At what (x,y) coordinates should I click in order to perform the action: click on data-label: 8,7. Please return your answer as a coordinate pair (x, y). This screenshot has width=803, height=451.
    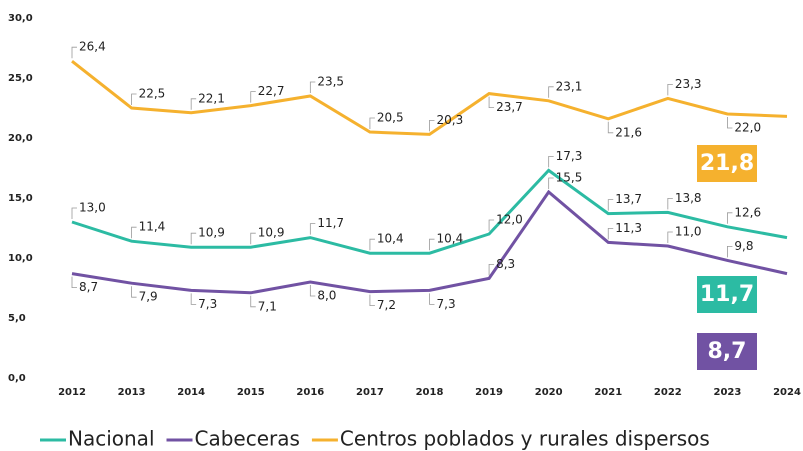
    Looking at the image, I should click on (88, 287).